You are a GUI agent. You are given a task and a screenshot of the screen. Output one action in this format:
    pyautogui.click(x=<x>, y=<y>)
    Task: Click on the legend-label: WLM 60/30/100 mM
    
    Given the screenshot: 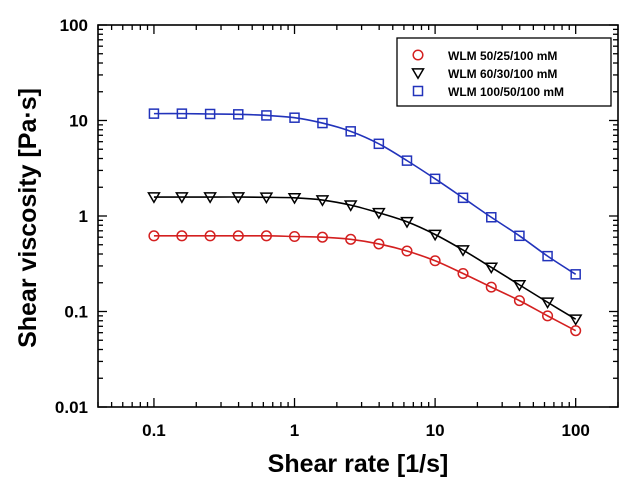 What is the action you would take?
    pyautogui.click(x=502, y=74)
    